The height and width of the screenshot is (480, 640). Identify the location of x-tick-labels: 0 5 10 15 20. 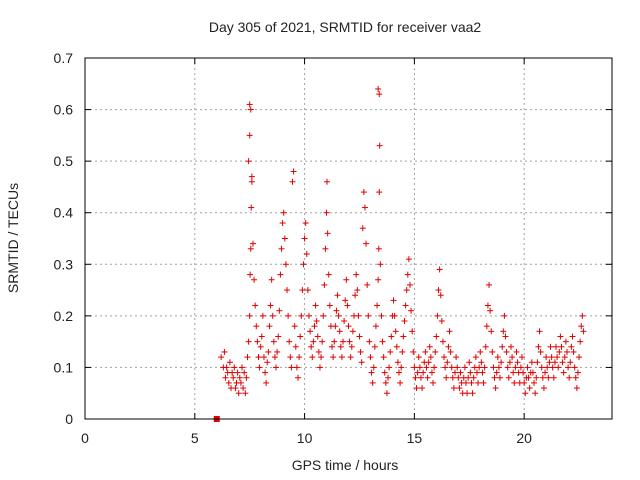
(306, 438).